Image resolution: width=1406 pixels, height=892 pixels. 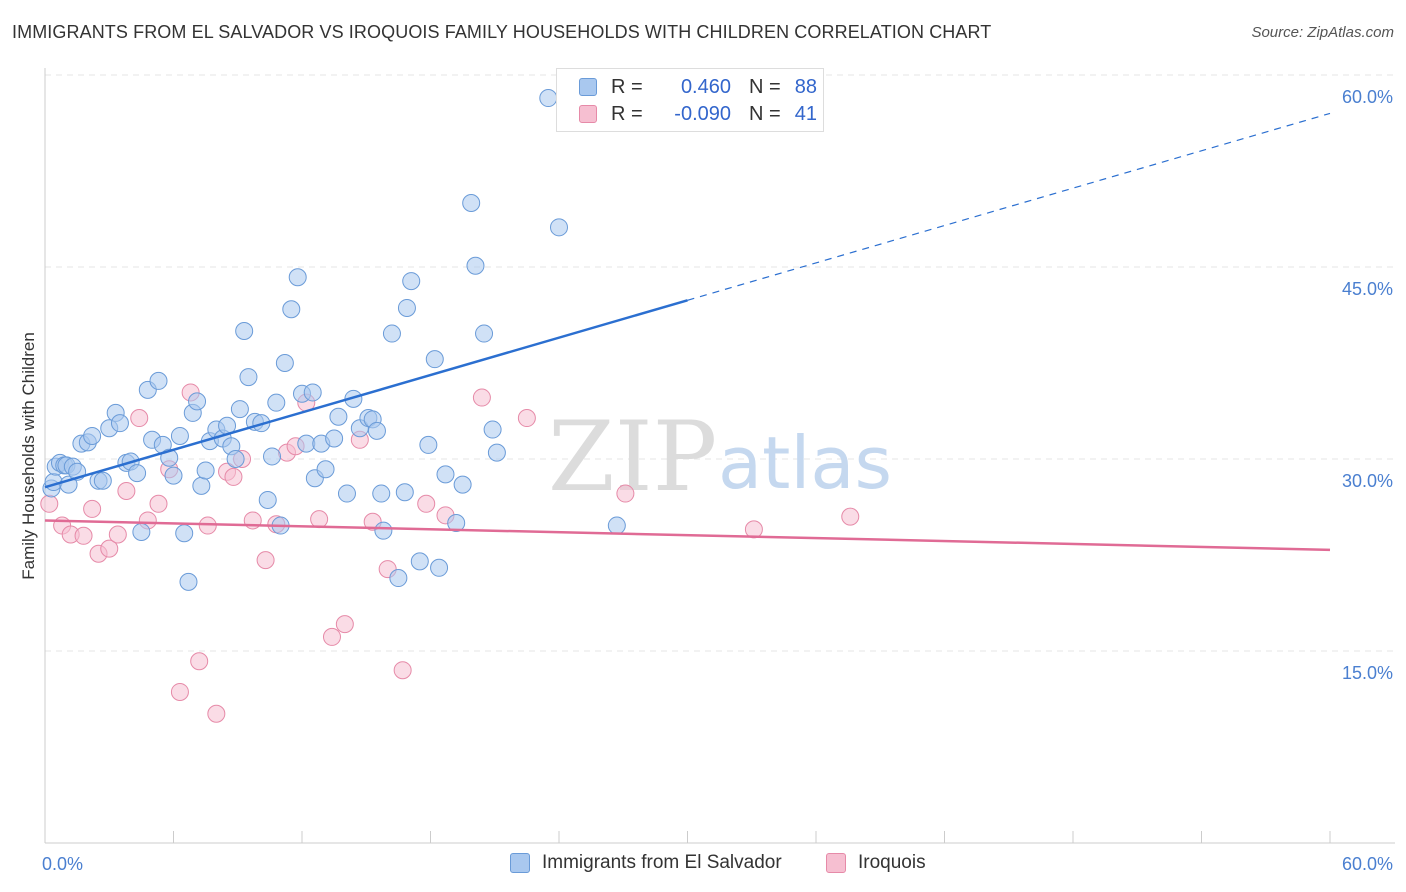 What do you see at coordinates (805, 463) in the screenshot?
I see `watermark-atlas: atlas` at bounding box center [805, 463].